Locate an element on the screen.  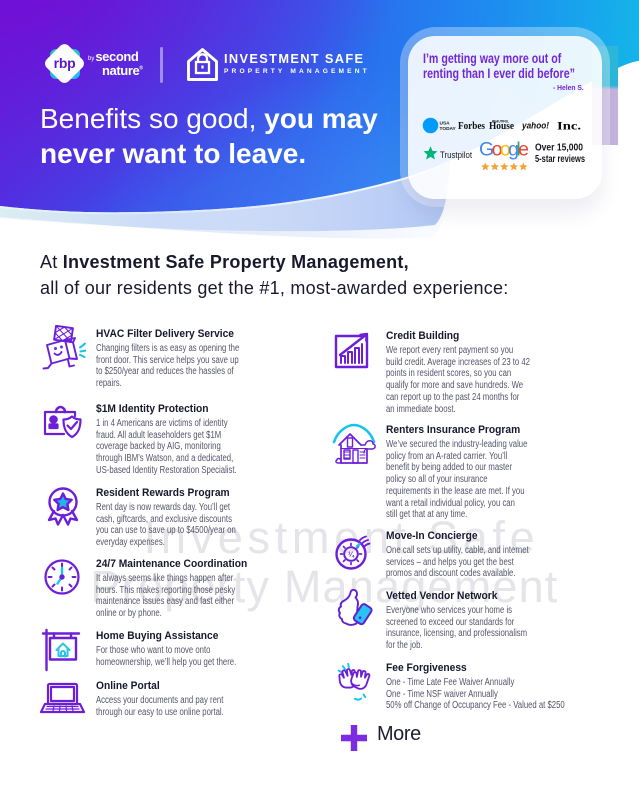
svg-text: ¼ is located at coordinates (351, 555).